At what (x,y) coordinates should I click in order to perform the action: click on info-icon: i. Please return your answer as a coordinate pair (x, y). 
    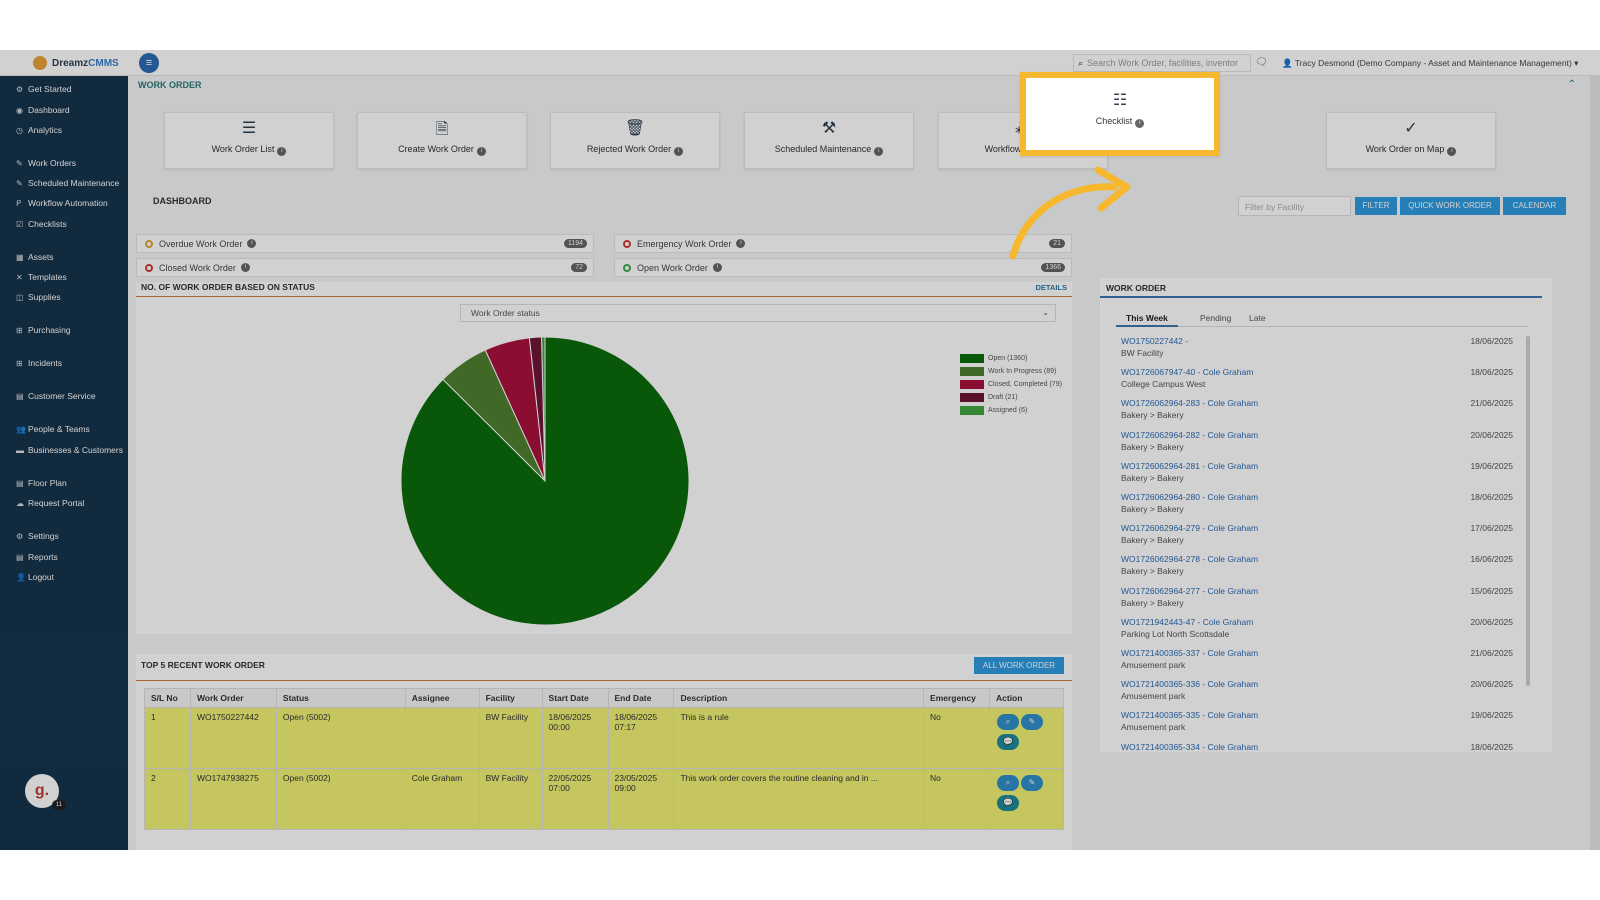
    Looking at the image, I should click on (1452, 151).